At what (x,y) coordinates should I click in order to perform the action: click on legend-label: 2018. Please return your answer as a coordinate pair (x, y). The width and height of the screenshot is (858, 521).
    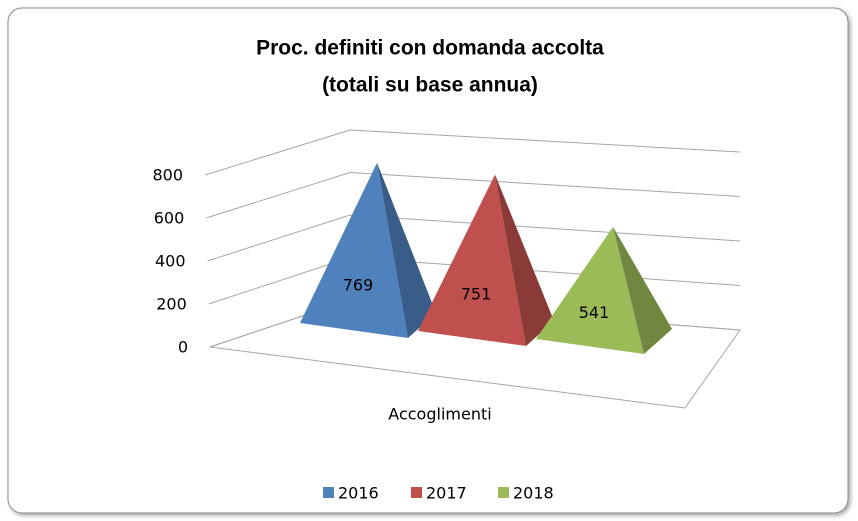
    Looking at the image, I should click on (533, 493).